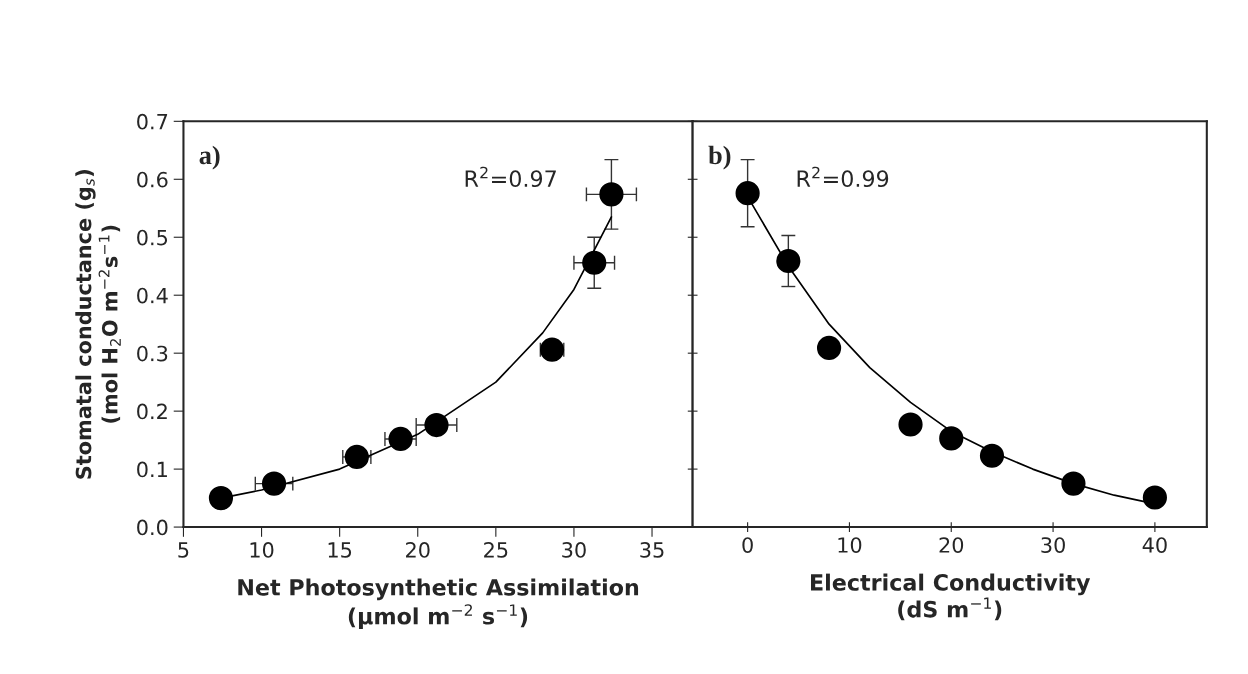 The image size is (1248, 674). Describe the element at coordinates (951, 597) in the screenshot. I see `x-axis-title: Electrical Conductivity (dS m$^{−1}$)` at that location.